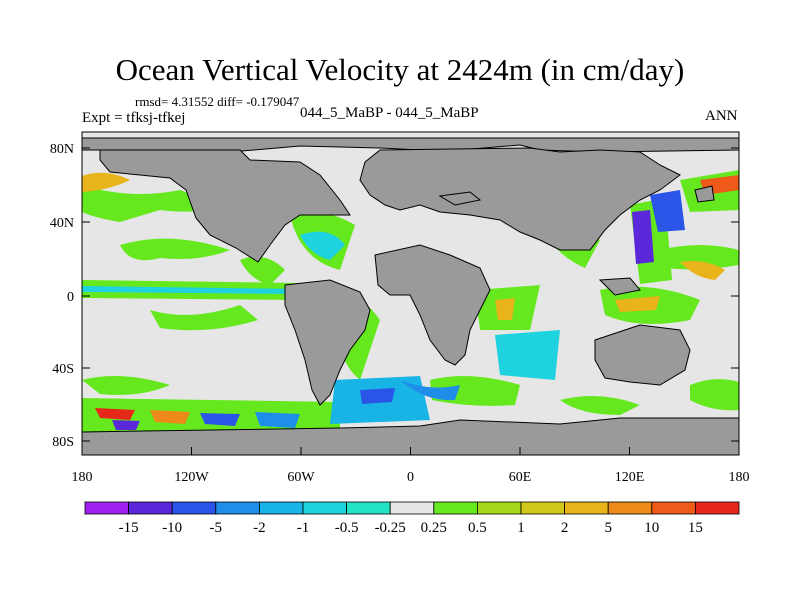  Describe the element at coordinates (721, 116) in the screenshot. I see `season-text: ANN` at that location.